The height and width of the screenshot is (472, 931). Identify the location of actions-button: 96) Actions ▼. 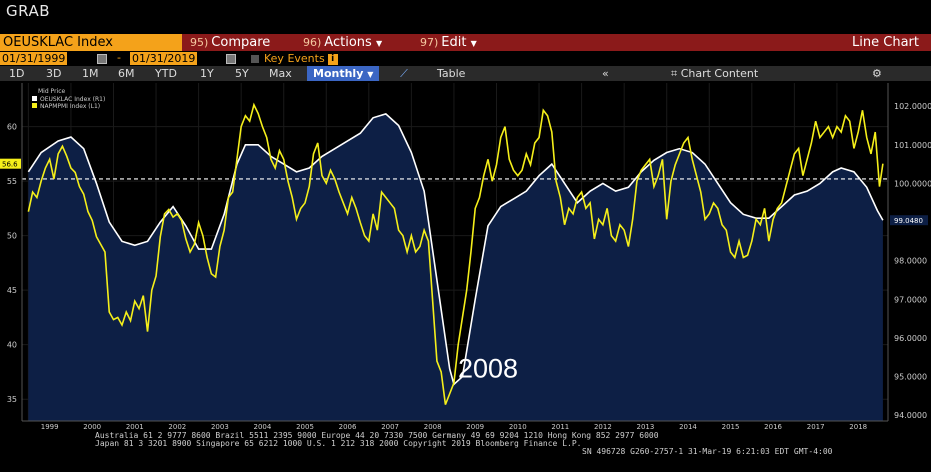
(342, 42).